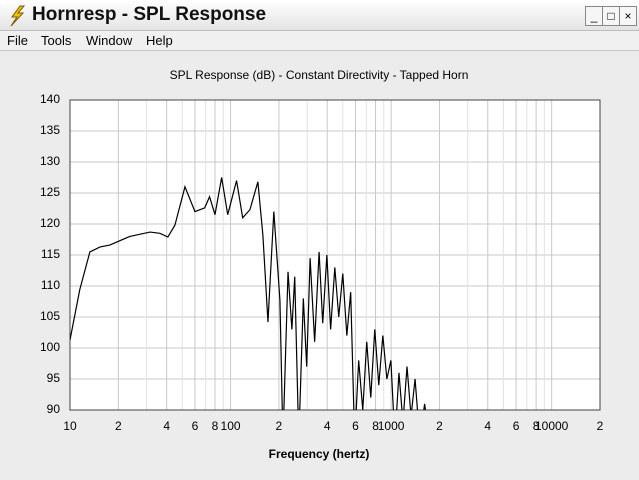 The width and height of the screenshot is (639, 480). Describe the element at coordinates (54, 378) in the screenshot. I see `y-tick-label: 95` at that location.